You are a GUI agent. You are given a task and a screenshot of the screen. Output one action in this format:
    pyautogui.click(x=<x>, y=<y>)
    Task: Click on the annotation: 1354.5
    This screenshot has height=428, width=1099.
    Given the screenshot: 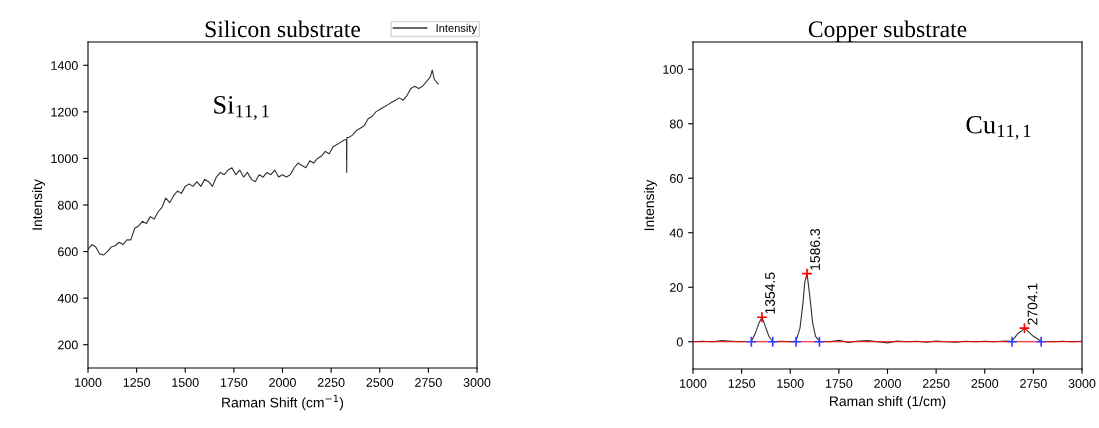 What is the action you would take?
    pyautogui.click(x=770, y=293)
    